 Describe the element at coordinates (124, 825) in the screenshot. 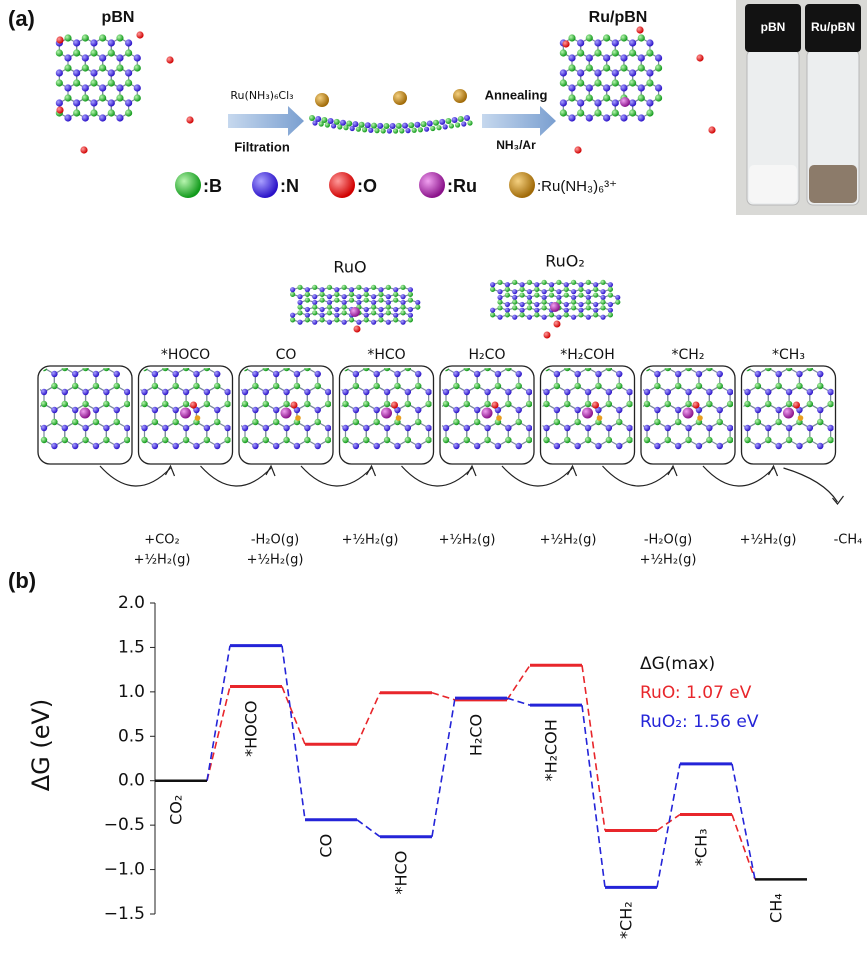

I see `y-tick-label: −0.5` at that location.